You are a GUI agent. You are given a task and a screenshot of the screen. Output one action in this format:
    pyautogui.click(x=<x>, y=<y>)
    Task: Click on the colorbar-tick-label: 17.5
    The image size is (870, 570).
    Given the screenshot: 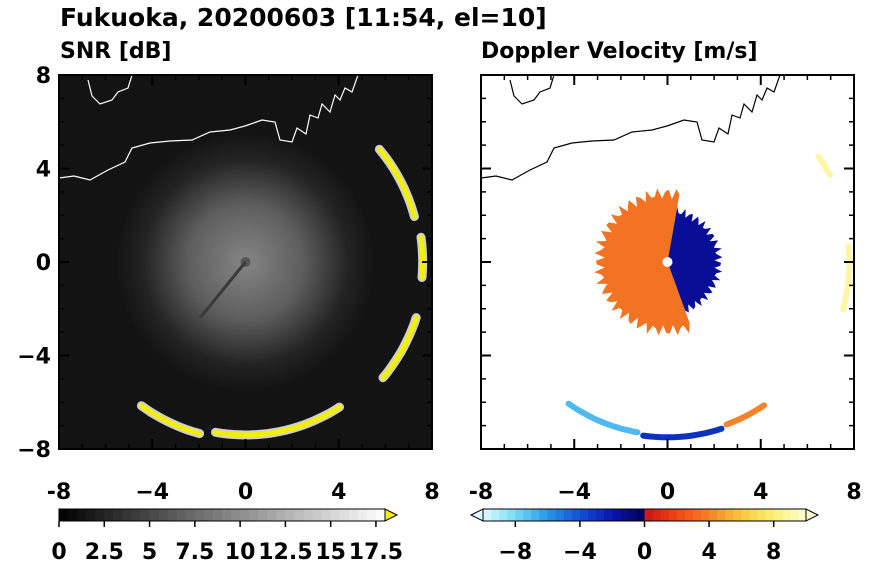 What is the action you would take?
    pyautogui.click(x=376, y=552)
    